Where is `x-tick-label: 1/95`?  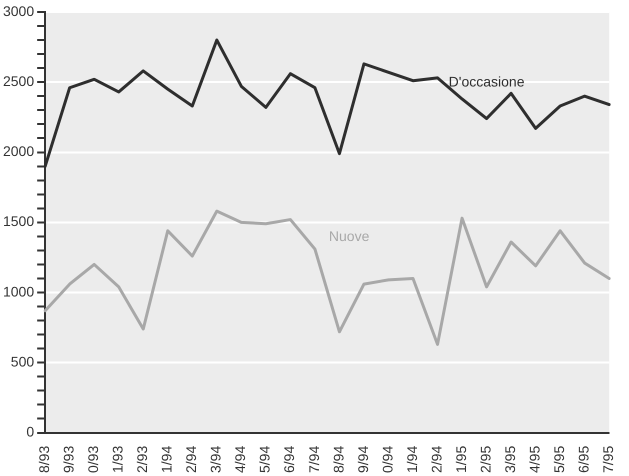 x-tick-label: 1/95 is located at coordinates (460, 459).